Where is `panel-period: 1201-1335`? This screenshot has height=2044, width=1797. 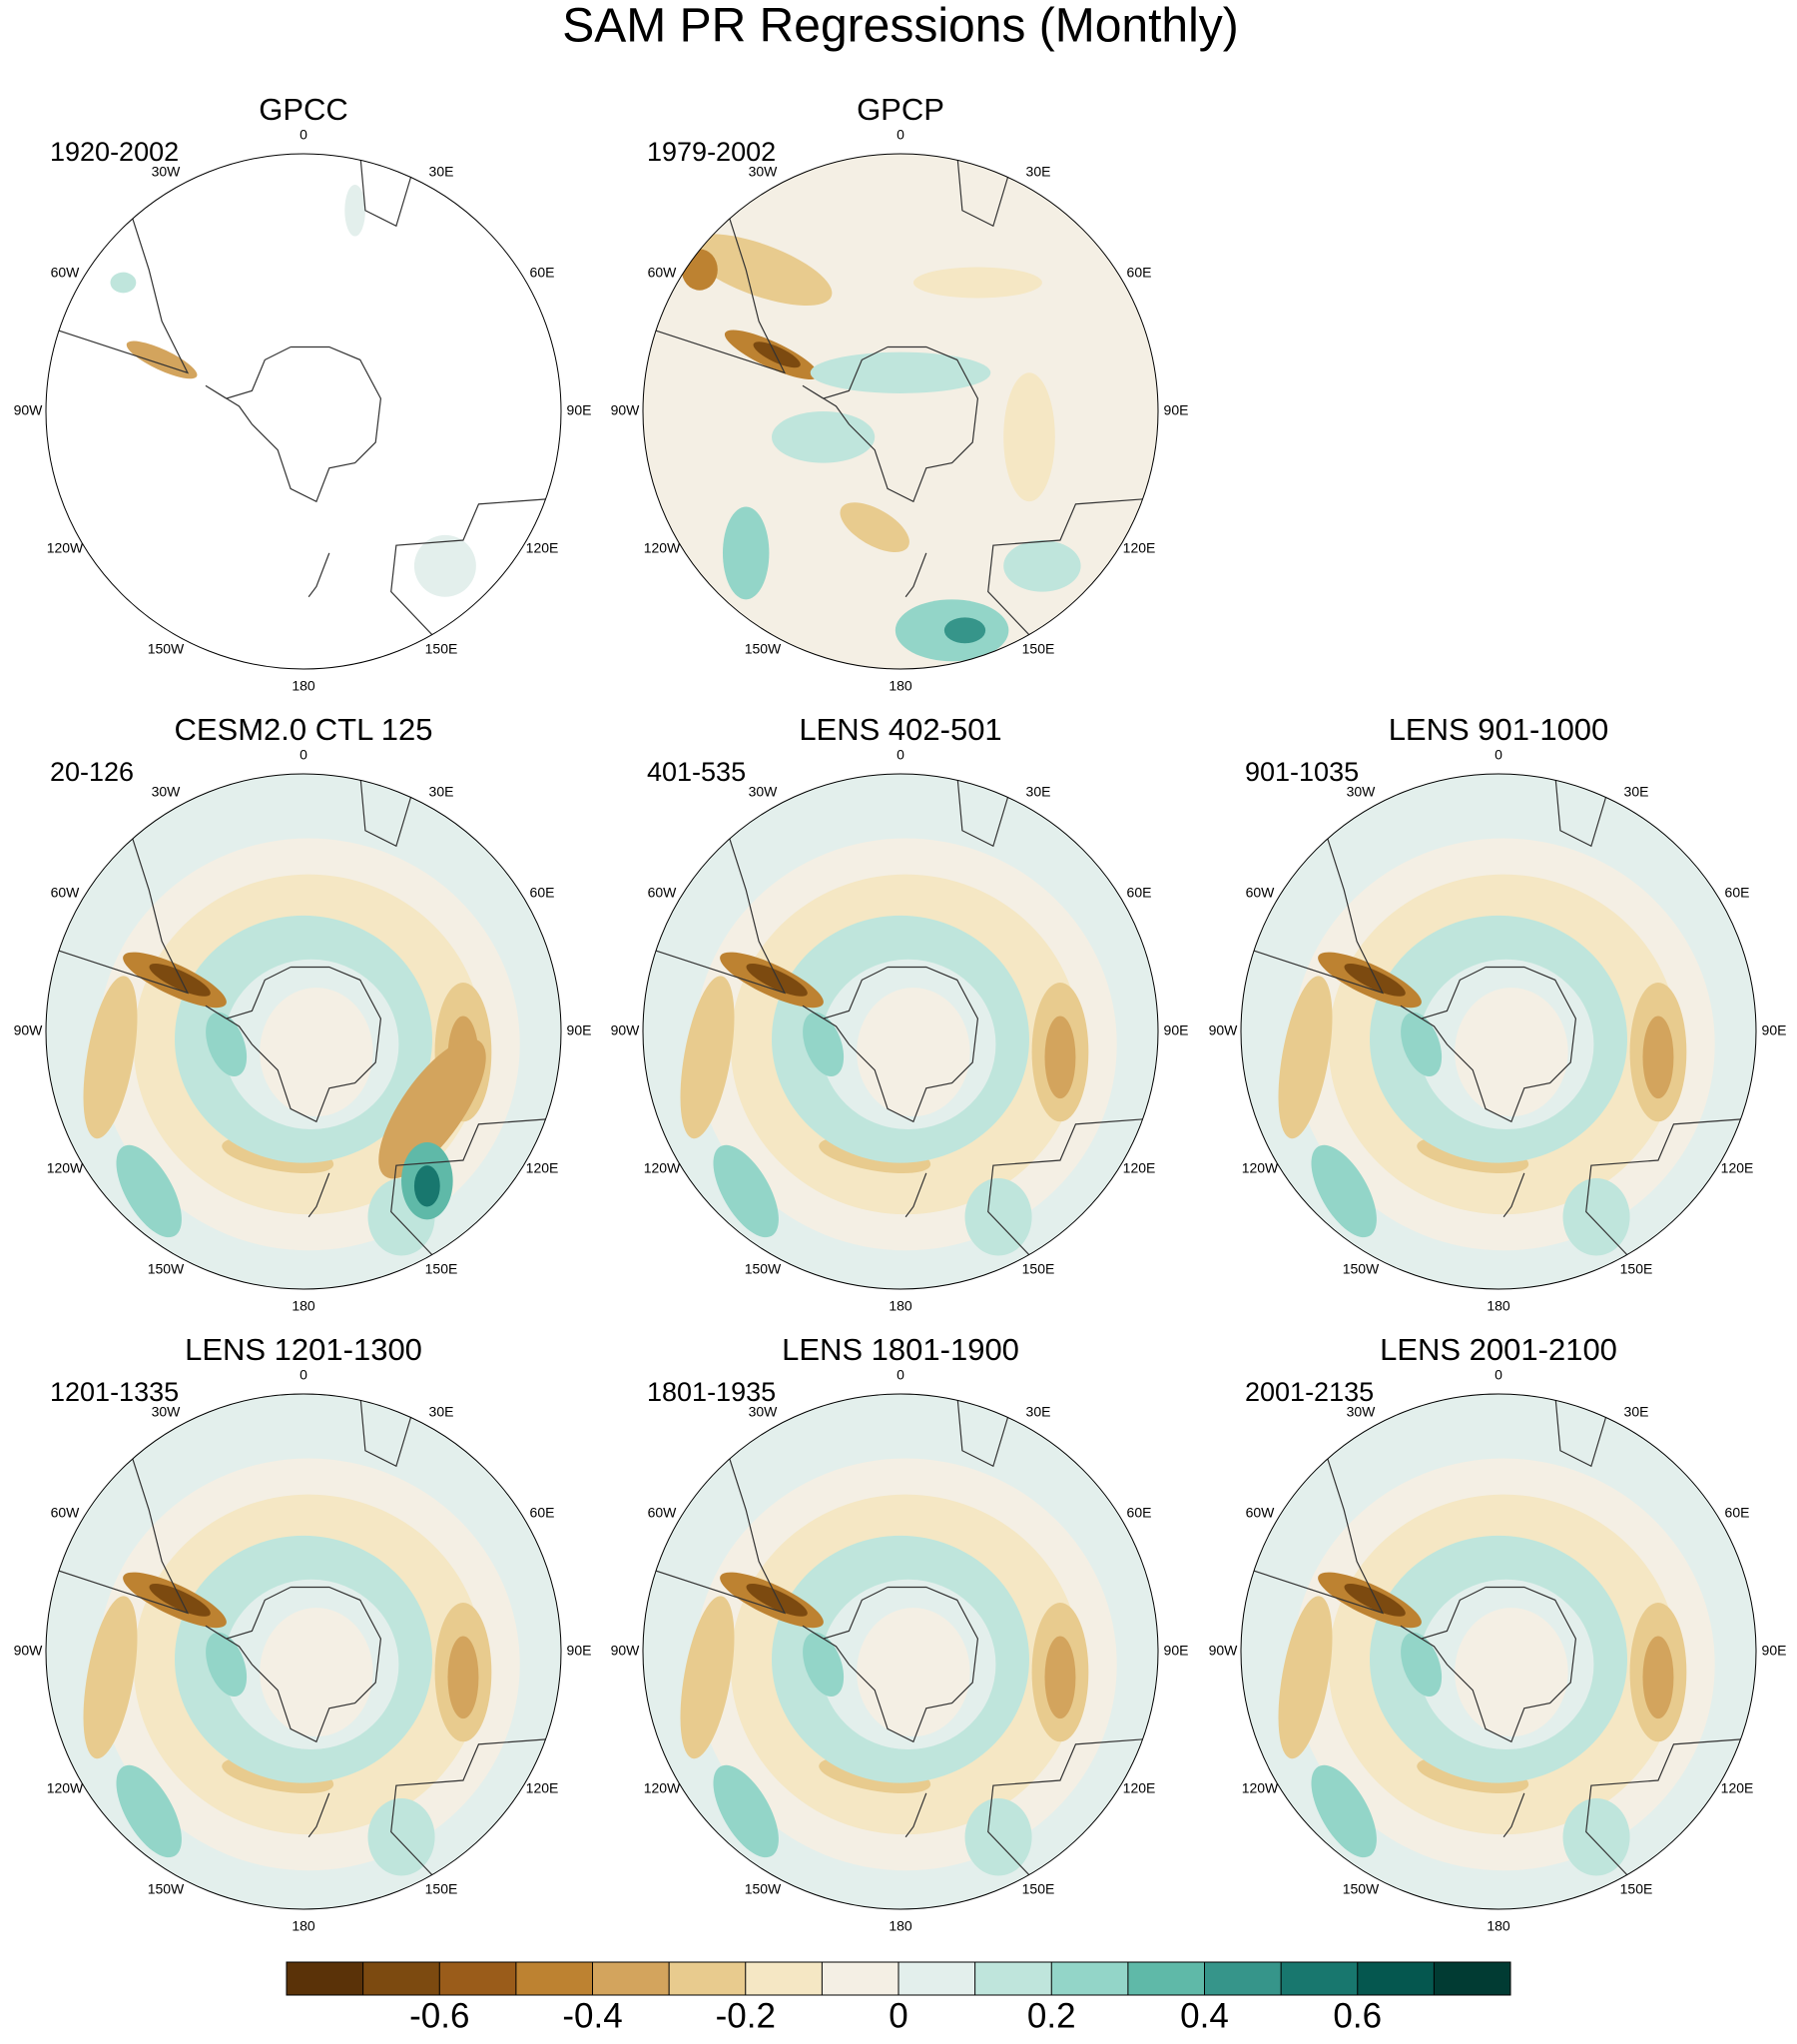
panel-period: 1201-1335 is located at coordinates (114, 1392).